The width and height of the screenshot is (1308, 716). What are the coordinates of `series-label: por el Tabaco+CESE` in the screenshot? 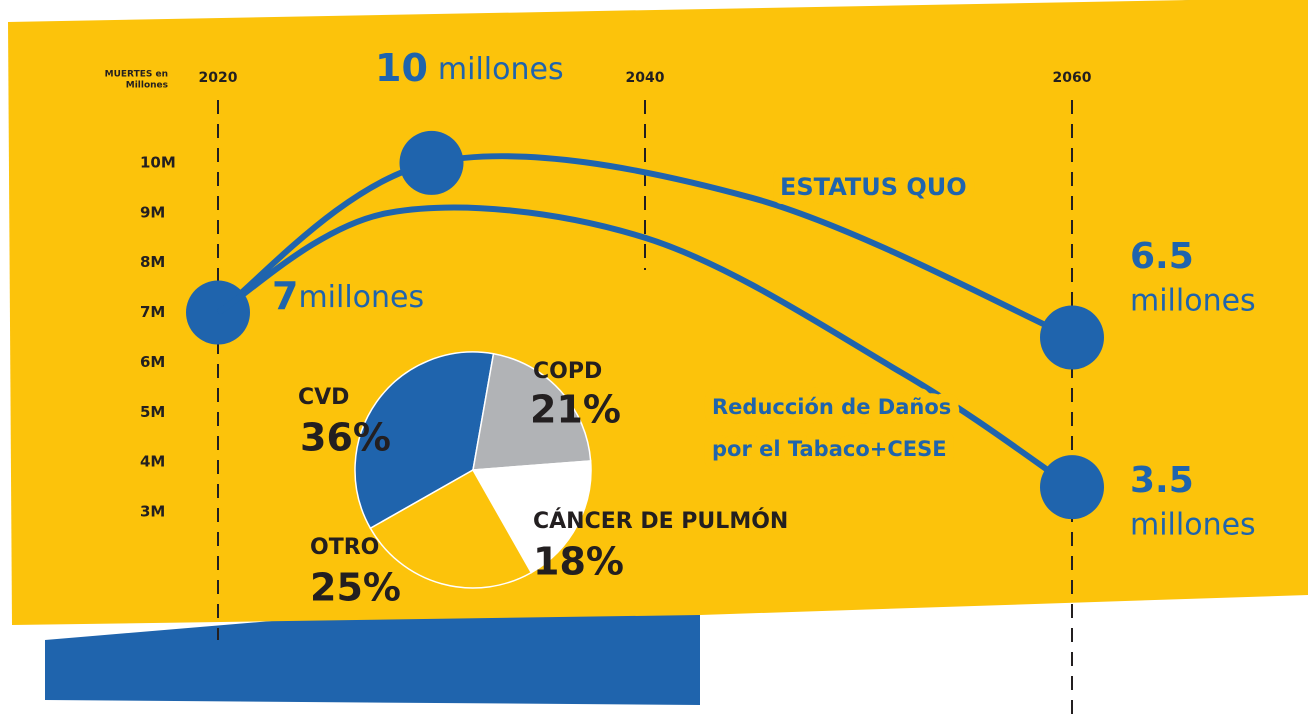 It's located at (829, 449).